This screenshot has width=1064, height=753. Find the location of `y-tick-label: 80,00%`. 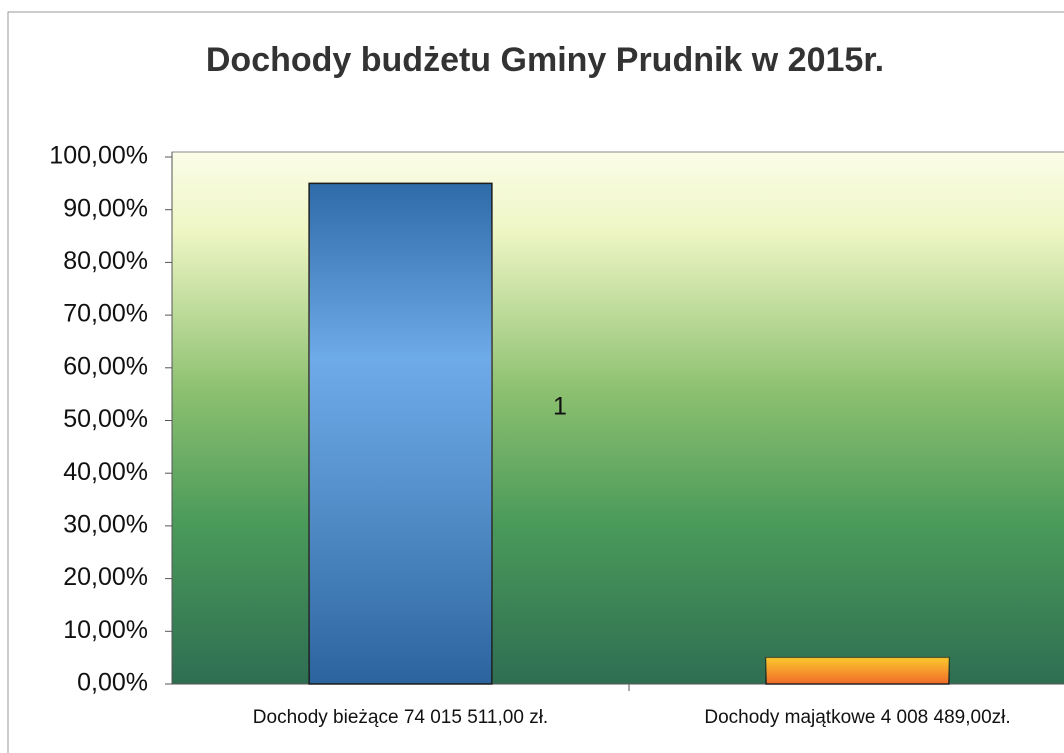

y-tick-label: 80,00% is located at coordinates (105, 261).